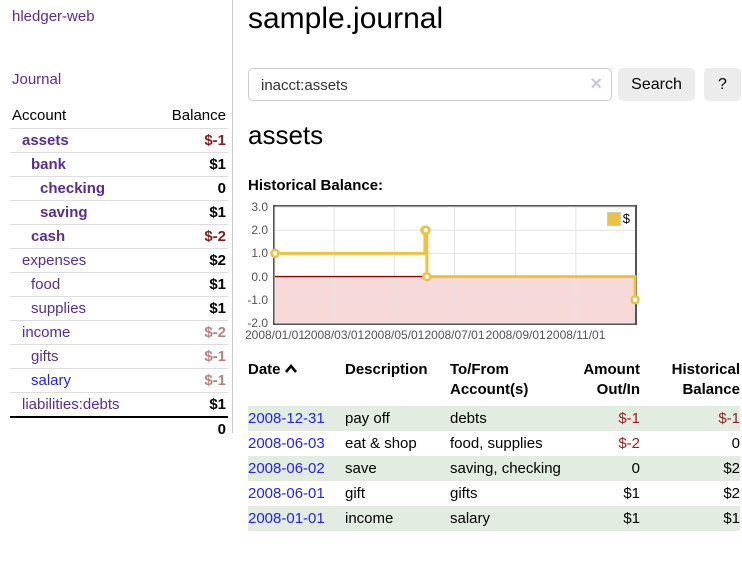 This screenshot has width=742, height=582. Describe the element at coordinates (73, 188) in the screenshot. I see `account-link: checking` at that location.